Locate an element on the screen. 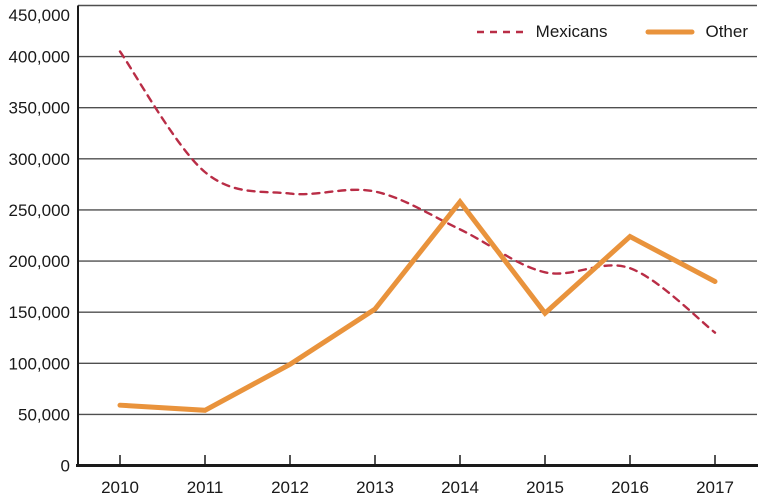 This screenshot has width=760, height=501. y-axis-label: 100,000 is located at coordinates (39, 363).